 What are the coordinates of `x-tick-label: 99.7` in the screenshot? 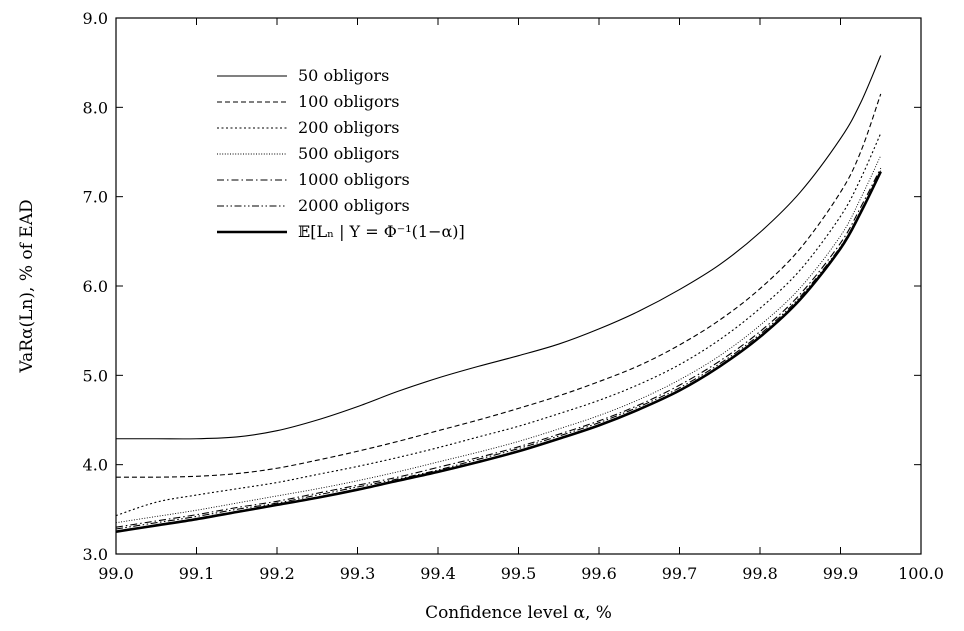 It's located at (680, 573).